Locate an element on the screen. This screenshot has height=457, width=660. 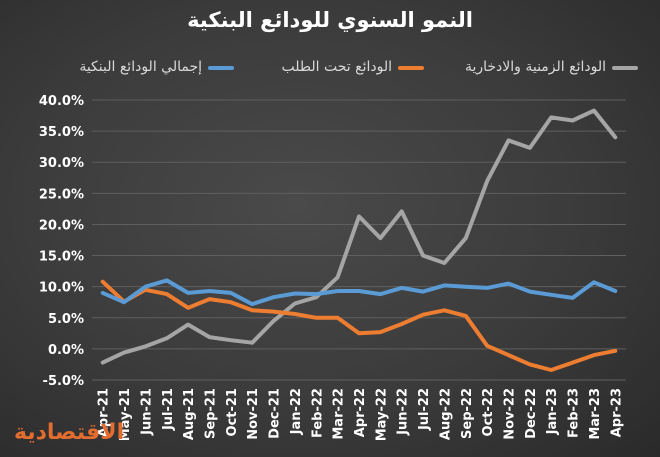
legend-swatch-time-savings is located at coordinates (625, 68).